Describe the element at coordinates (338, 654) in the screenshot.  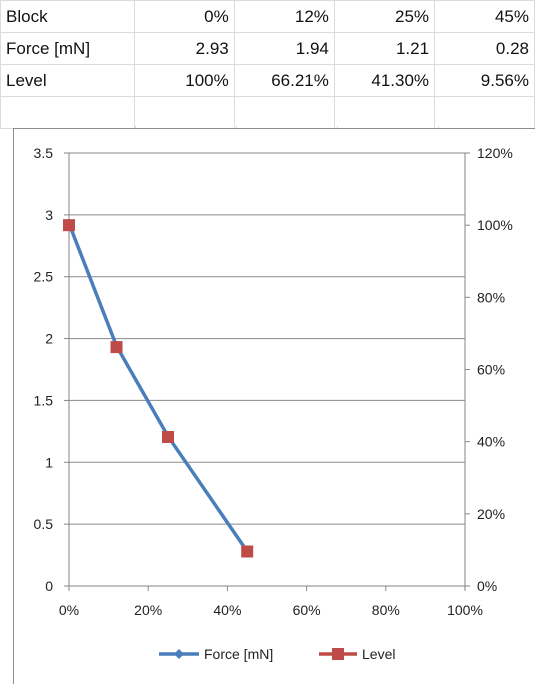
I see `legend-marker-level` at that location.